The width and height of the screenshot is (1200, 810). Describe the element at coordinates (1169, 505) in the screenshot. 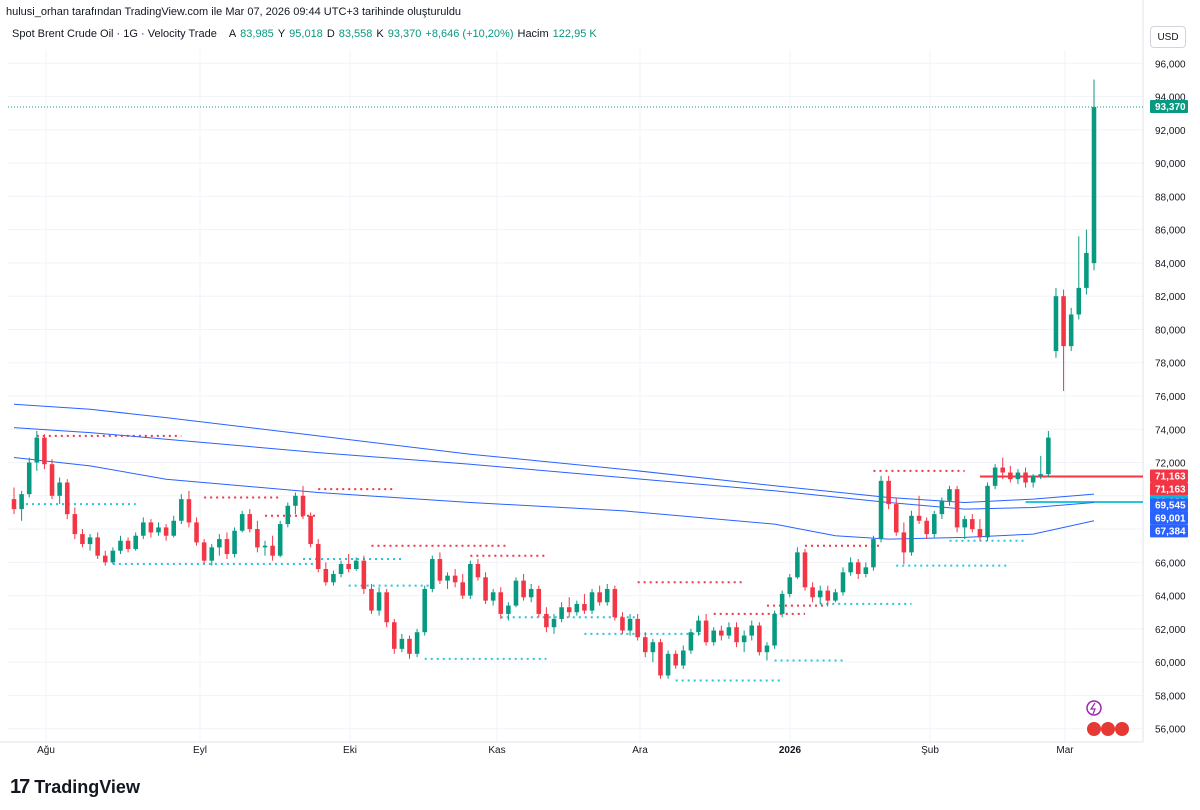

I see `price-tag: 69,545` at that location.